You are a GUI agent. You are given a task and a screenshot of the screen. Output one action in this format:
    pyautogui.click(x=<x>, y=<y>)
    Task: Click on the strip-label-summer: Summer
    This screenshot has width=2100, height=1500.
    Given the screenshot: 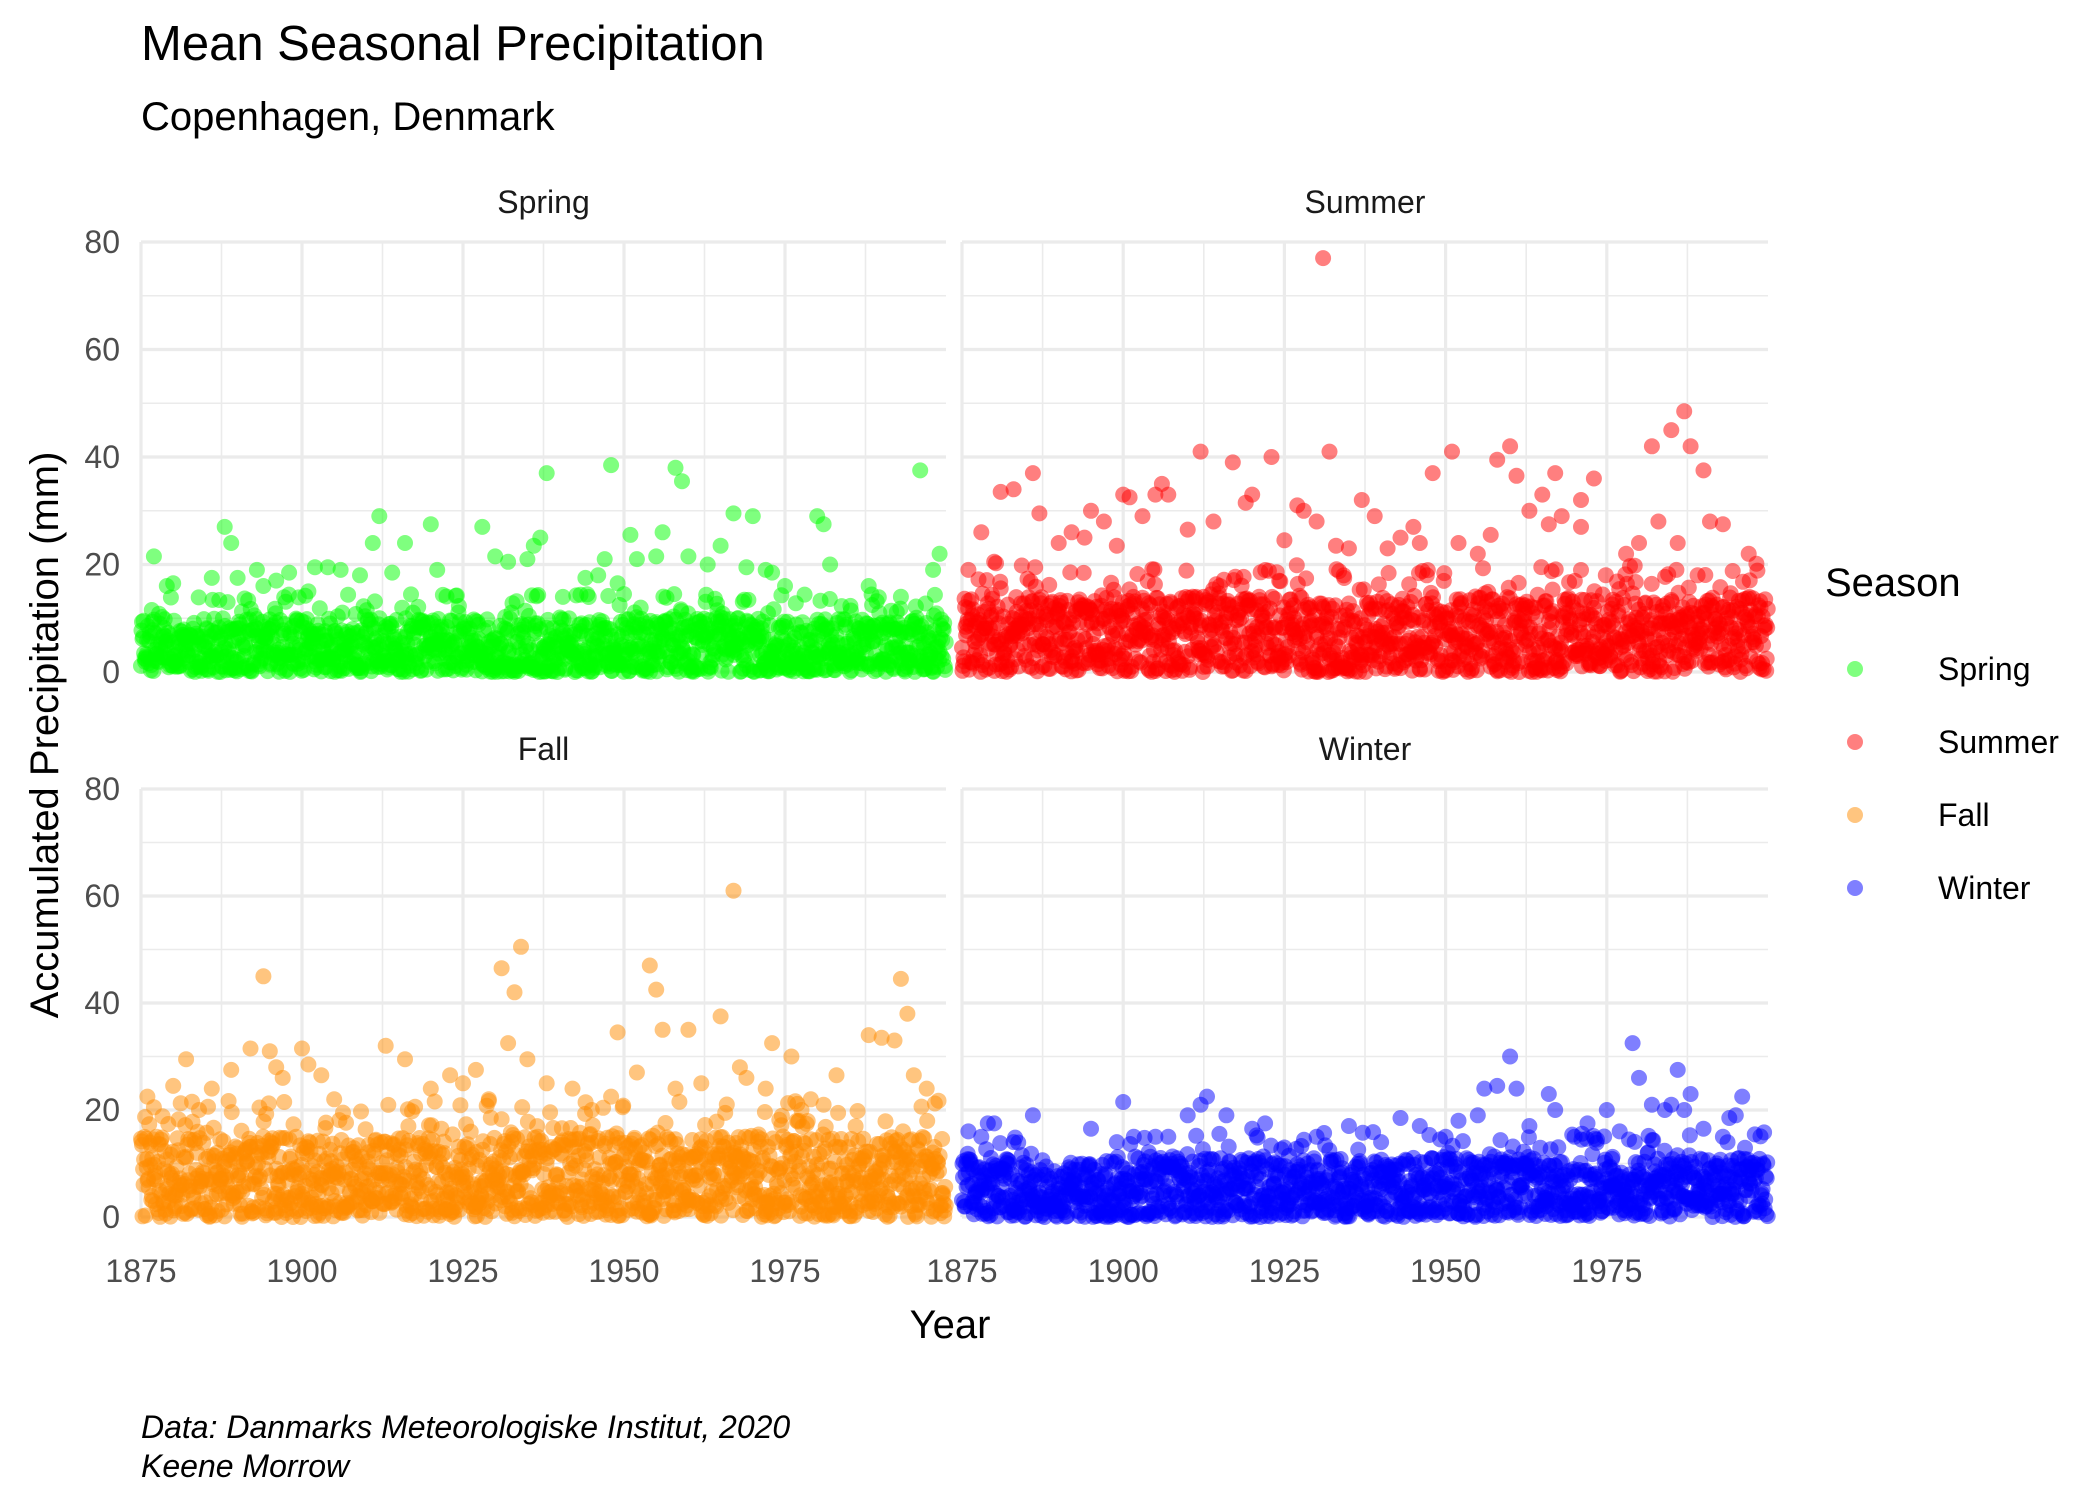 What is the action you would take?
    pyautogui.click(x=1365, y=202)
    